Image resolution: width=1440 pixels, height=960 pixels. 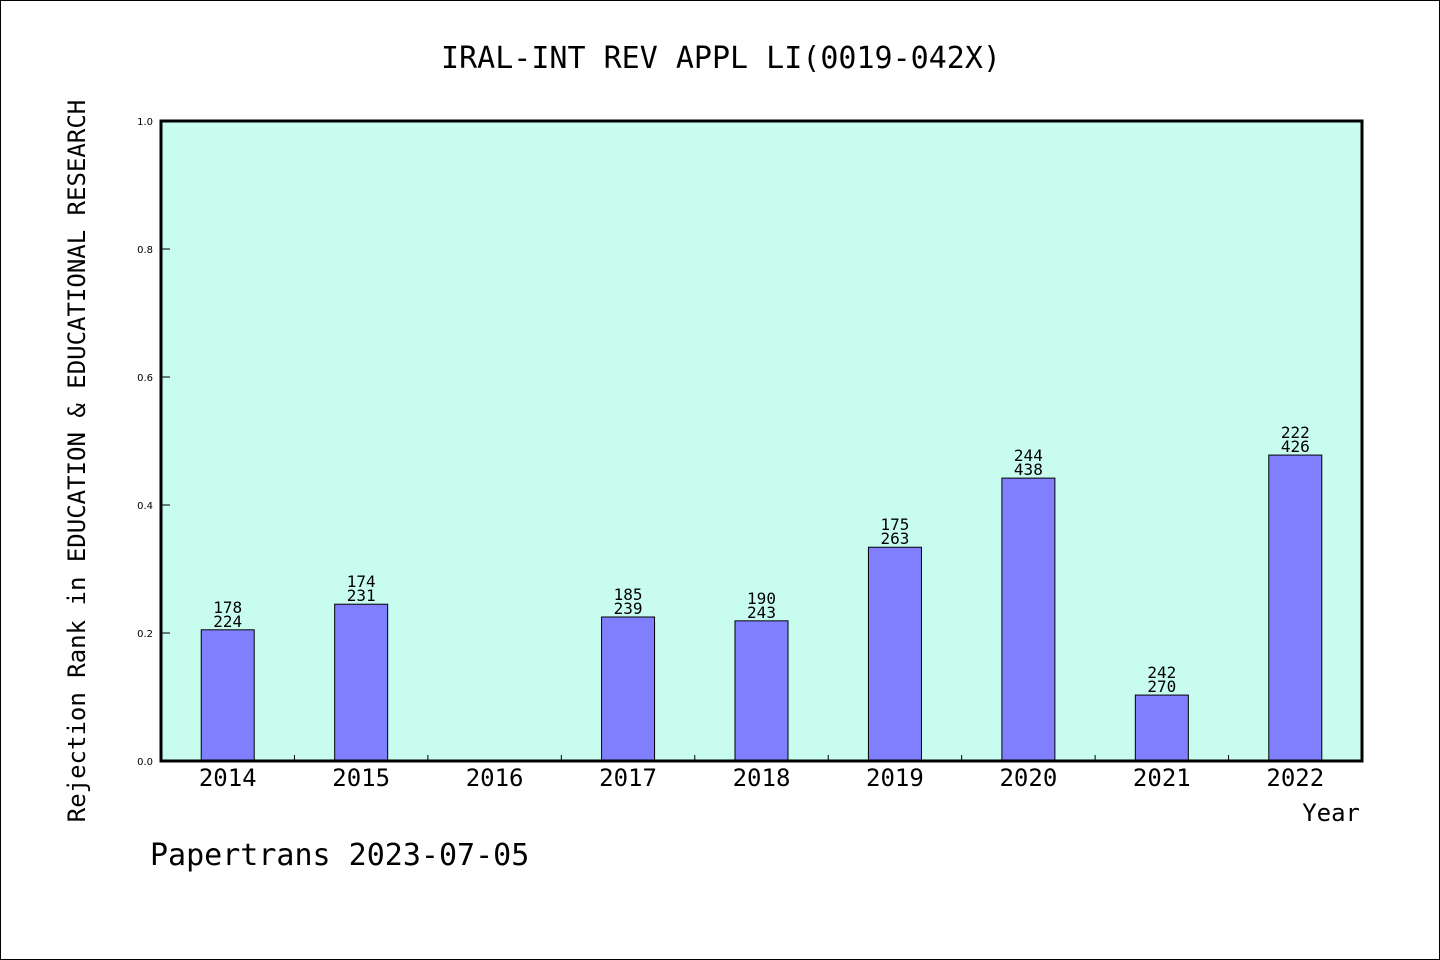 I want to click on y-tick-label: 0.0, so click(x=145, y=762).